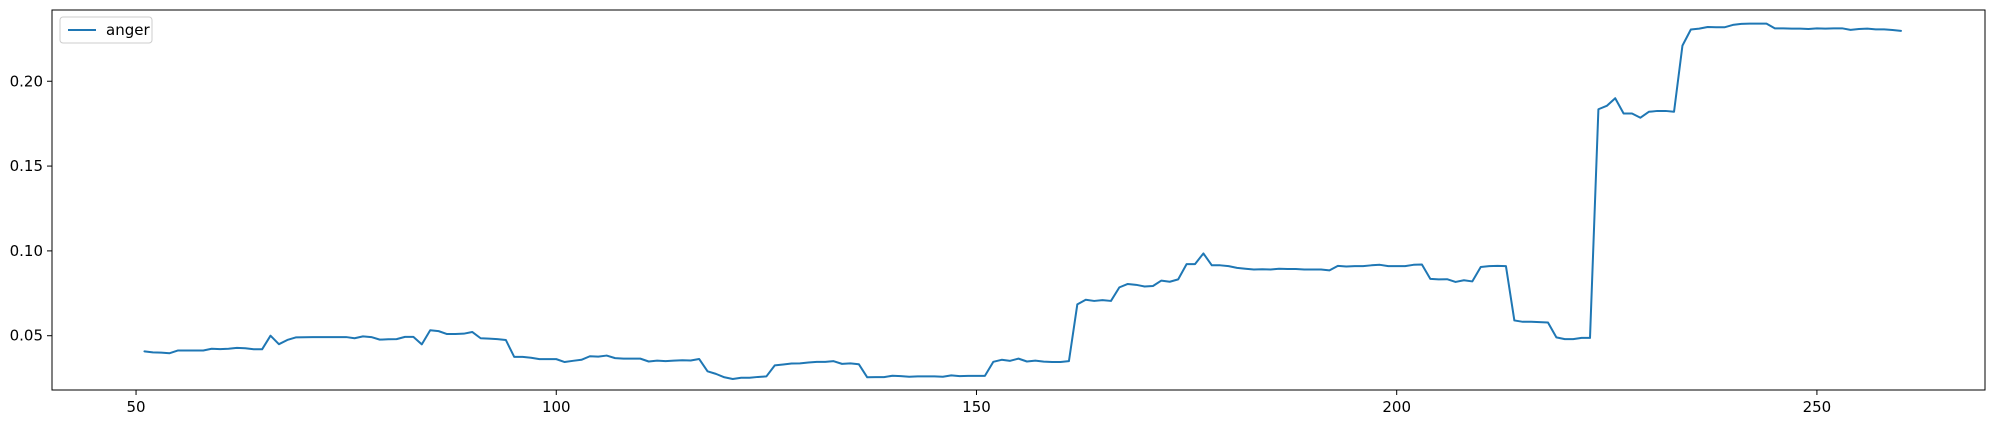 This screenshot has height=428, width=1998. What do you see at coordinates (26, 336) in the screenshot?
I see `y-tick-label: 0.05` at bounding box center [26, 336].